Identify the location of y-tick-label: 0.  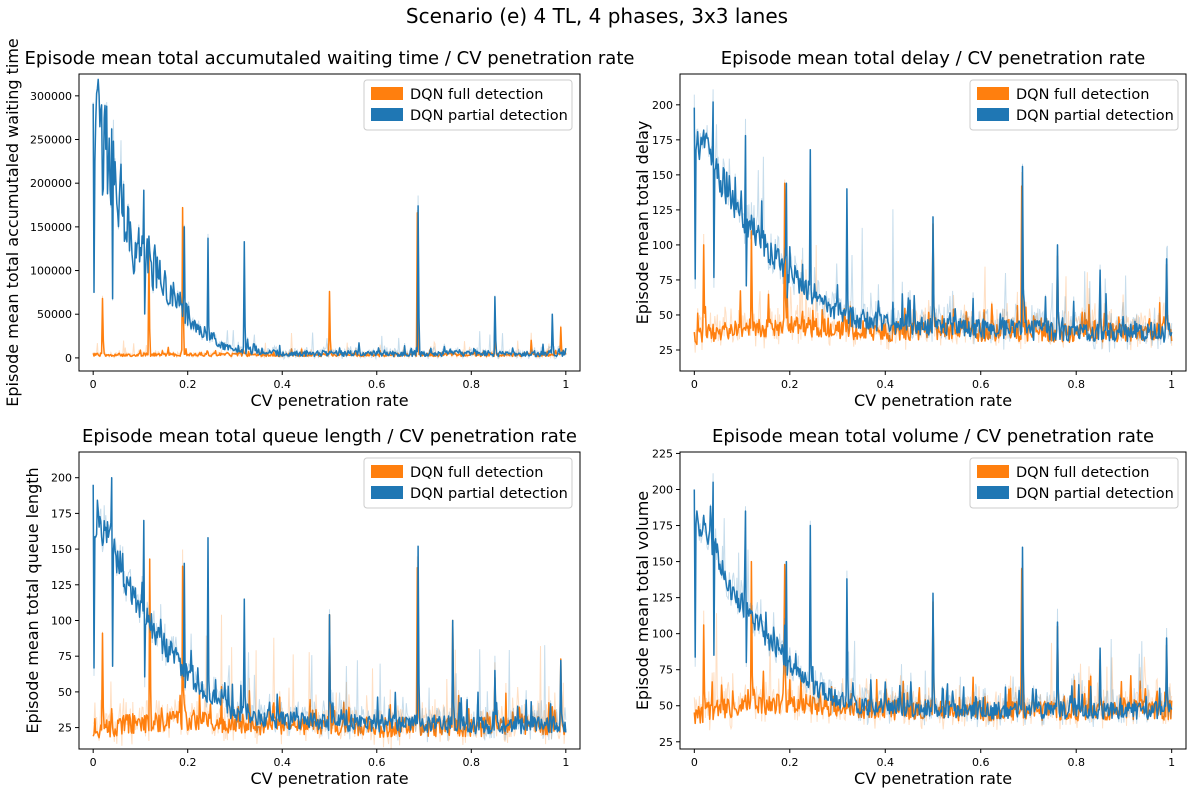
(68, 358).